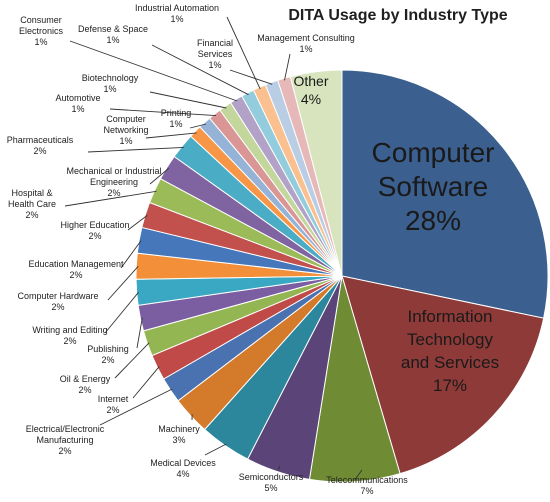 The width and height of the screenshot is (550, 502). I want to click on slice-label: Other 4%, so click(310, 90).